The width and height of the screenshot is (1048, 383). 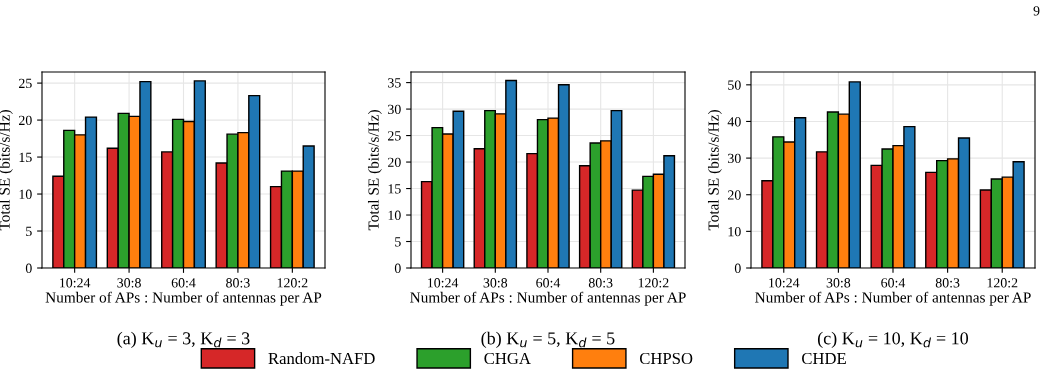 What do you see at coordinates (507, 358) in the screenshot?
I see `legend-label: CHGA` at bounding box center [507, 358].